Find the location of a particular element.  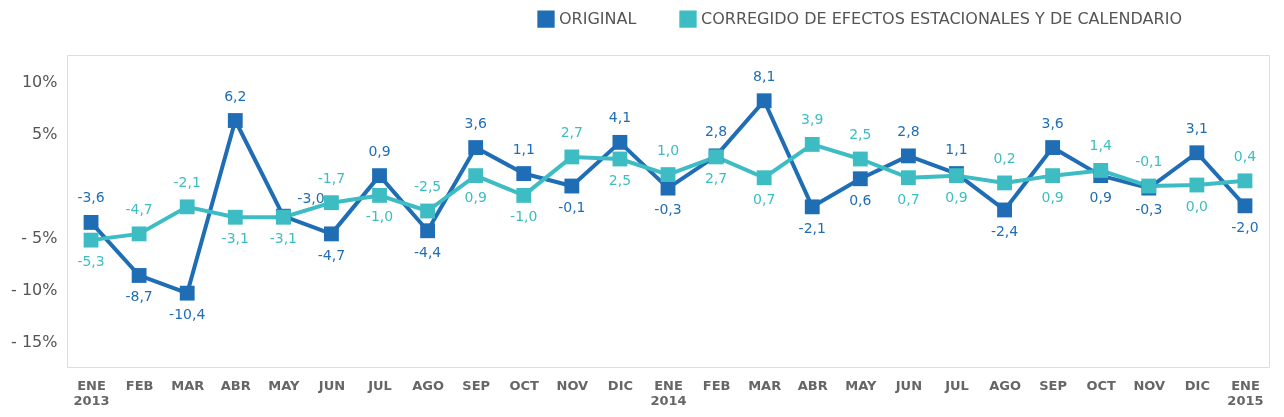

data-label: -2,4 is located at coordinates (1004, 230).